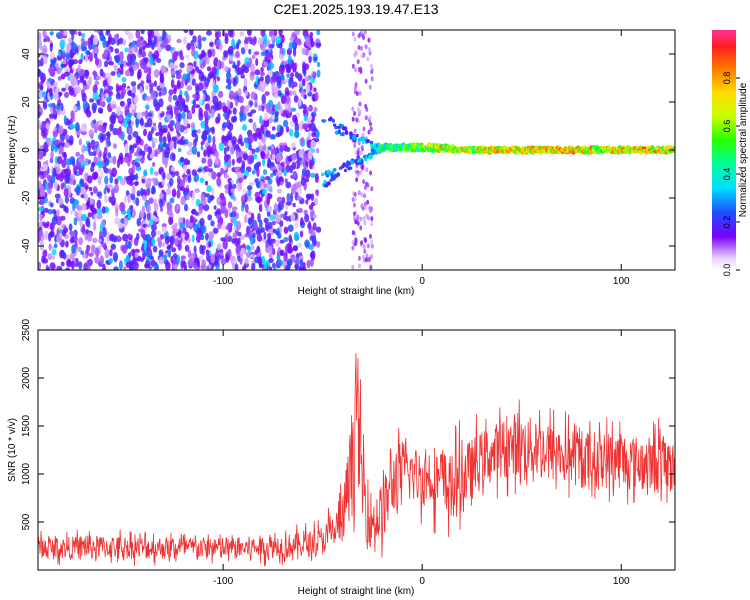 The width and height of the screenshot is (750, 600). I want to click on spectrogram-signal-cell, so click(349, 164).